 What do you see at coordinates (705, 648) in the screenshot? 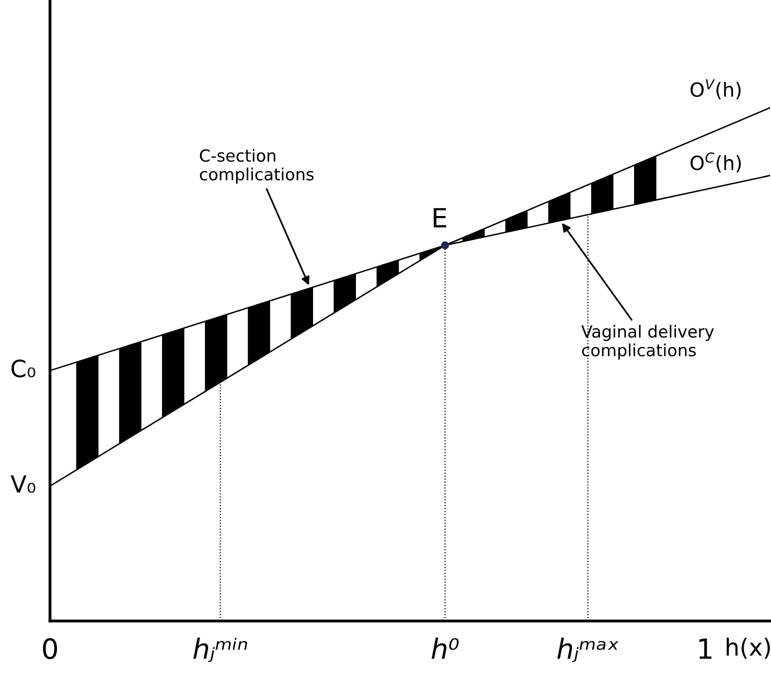
I see `x-tick-label: 1` at bounding box center [705, 648].